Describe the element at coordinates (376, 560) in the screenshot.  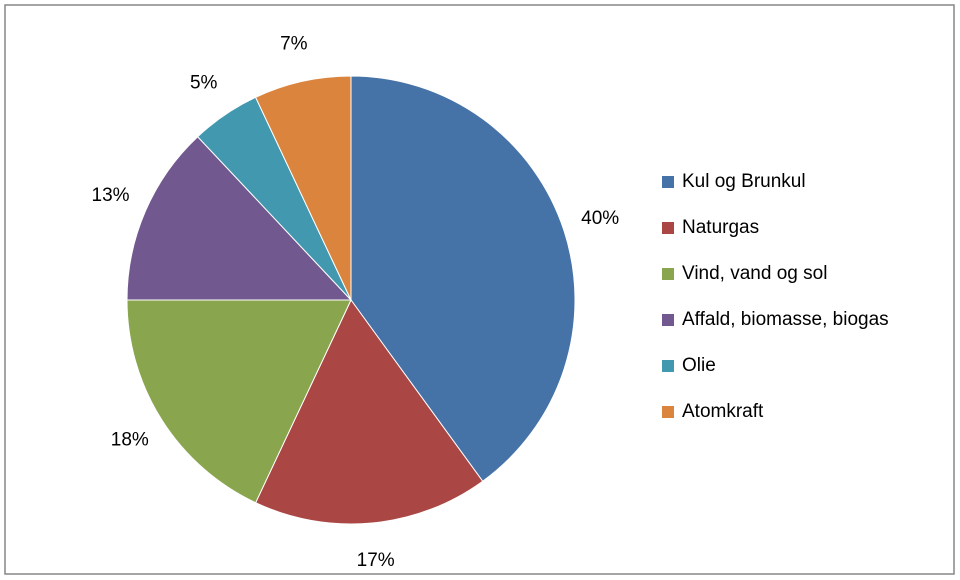
I see `data-label: 17%` at that location.